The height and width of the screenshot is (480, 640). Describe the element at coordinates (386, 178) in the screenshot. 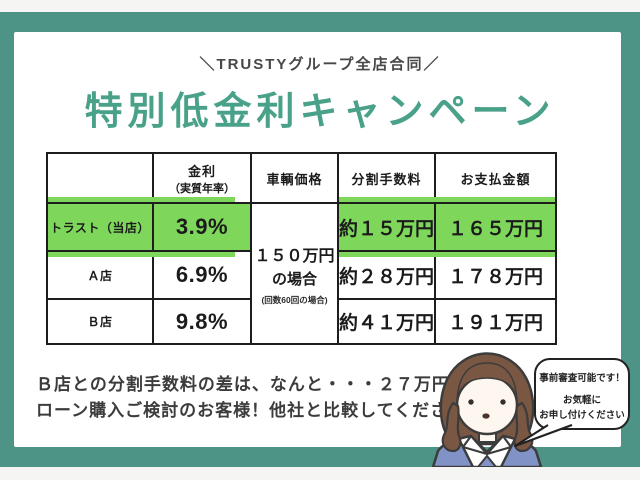

I see `header-installment-fee: 分割手数料` at that location.